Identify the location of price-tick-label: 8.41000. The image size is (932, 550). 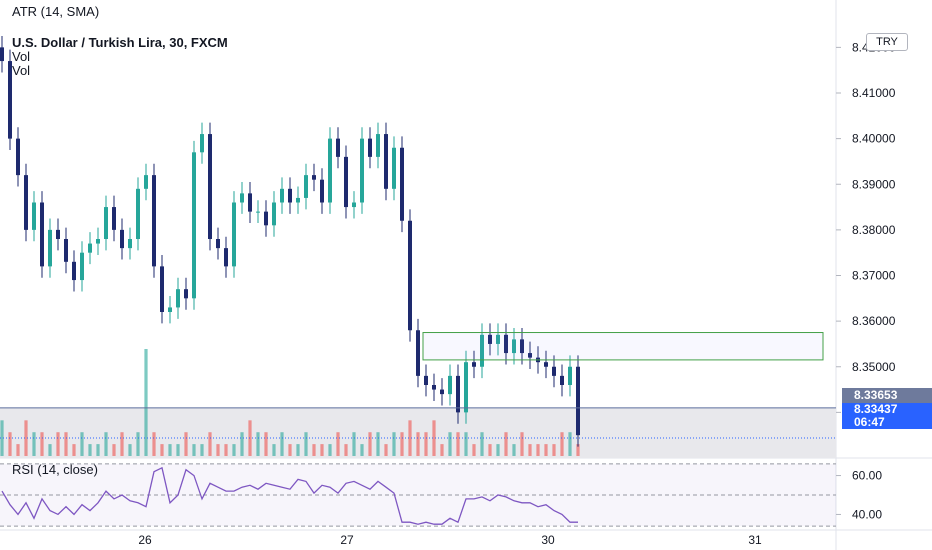
(874, 93).